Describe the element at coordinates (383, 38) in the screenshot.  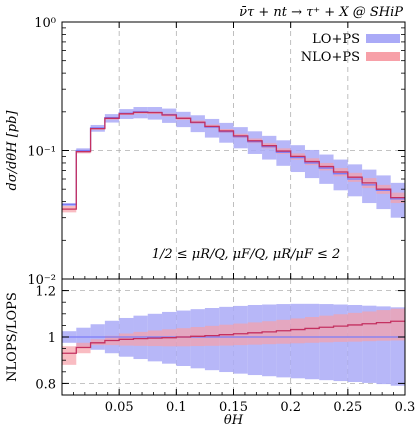
I see `legend-swatch-lo-ps` at that location.